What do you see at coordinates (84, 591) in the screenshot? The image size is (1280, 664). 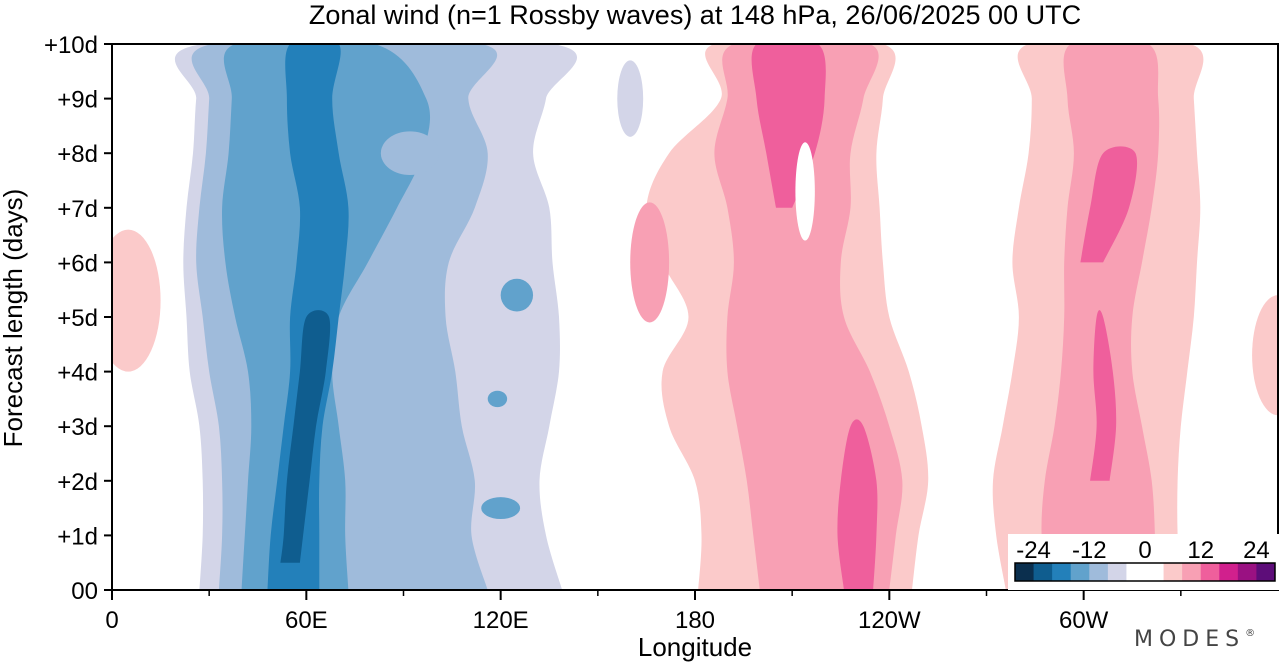 I see `y-tick-label: 00` at bounding box center [84, 591].